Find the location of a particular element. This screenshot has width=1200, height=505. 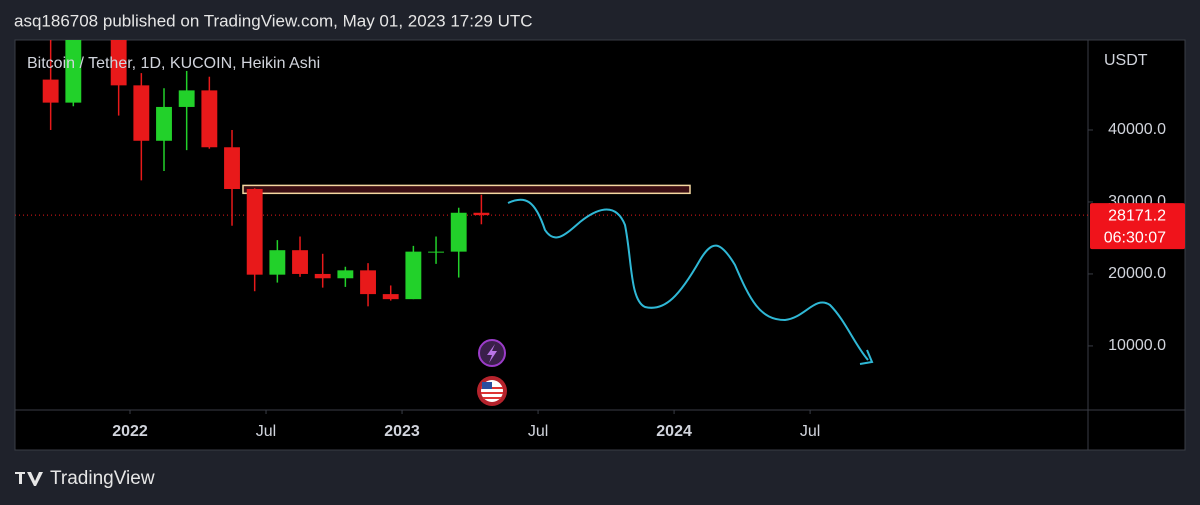

y-tick-label: 40000.0 is located at coordinates (1137, 129).